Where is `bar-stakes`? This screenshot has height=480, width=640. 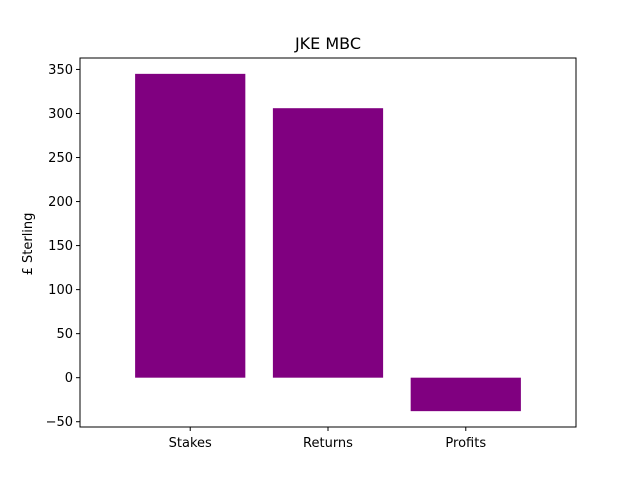
bar-stakes is located at coordinates (190, 225).